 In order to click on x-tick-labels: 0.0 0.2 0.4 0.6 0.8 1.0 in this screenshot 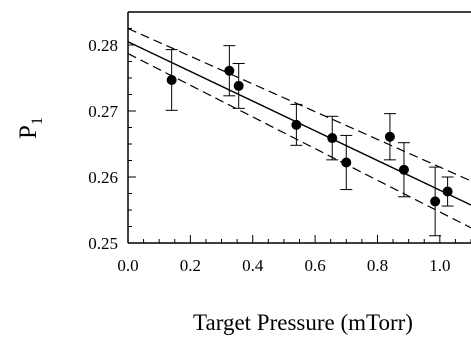, I will do `click(283, 265)`.